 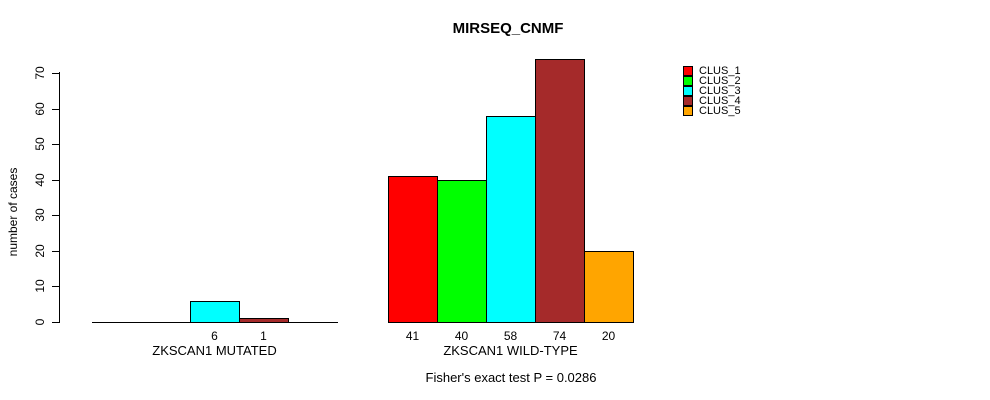 What do you see at coordinates (214, 336) in the screenshot?
I see `bar-value-label: 6` at bounding box center [214, 336].